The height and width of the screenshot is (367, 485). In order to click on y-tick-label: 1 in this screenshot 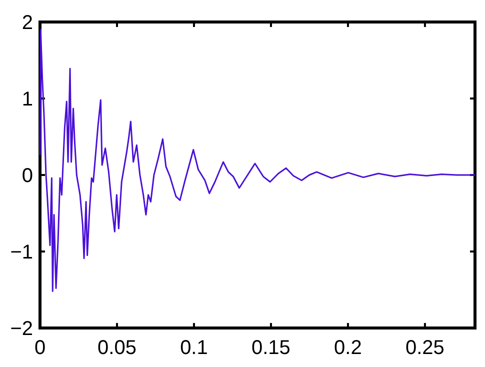, I will do `click(27, 99)`.